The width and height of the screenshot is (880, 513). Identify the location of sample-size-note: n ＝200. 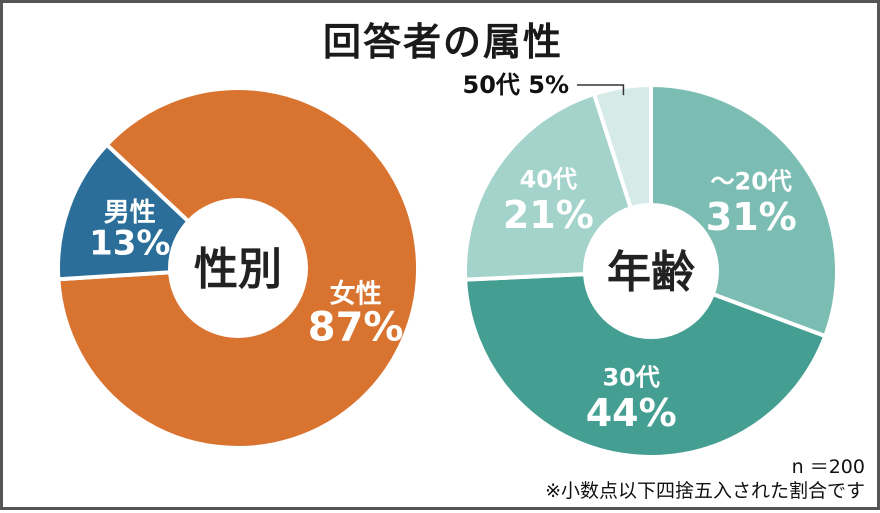
(828, 467).